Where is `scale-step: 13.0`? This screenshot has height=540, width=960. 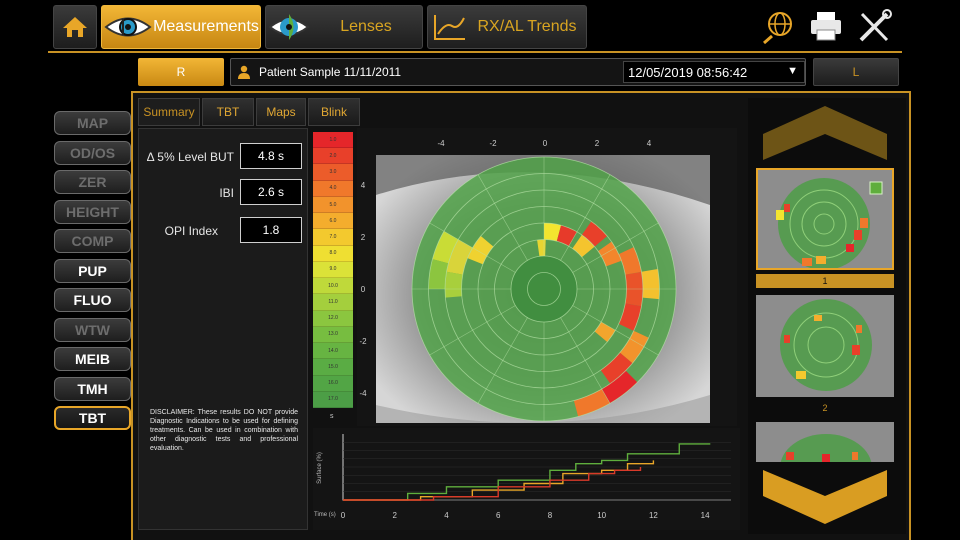
scale-step: 13.0 is located at coordinates (333, 335).